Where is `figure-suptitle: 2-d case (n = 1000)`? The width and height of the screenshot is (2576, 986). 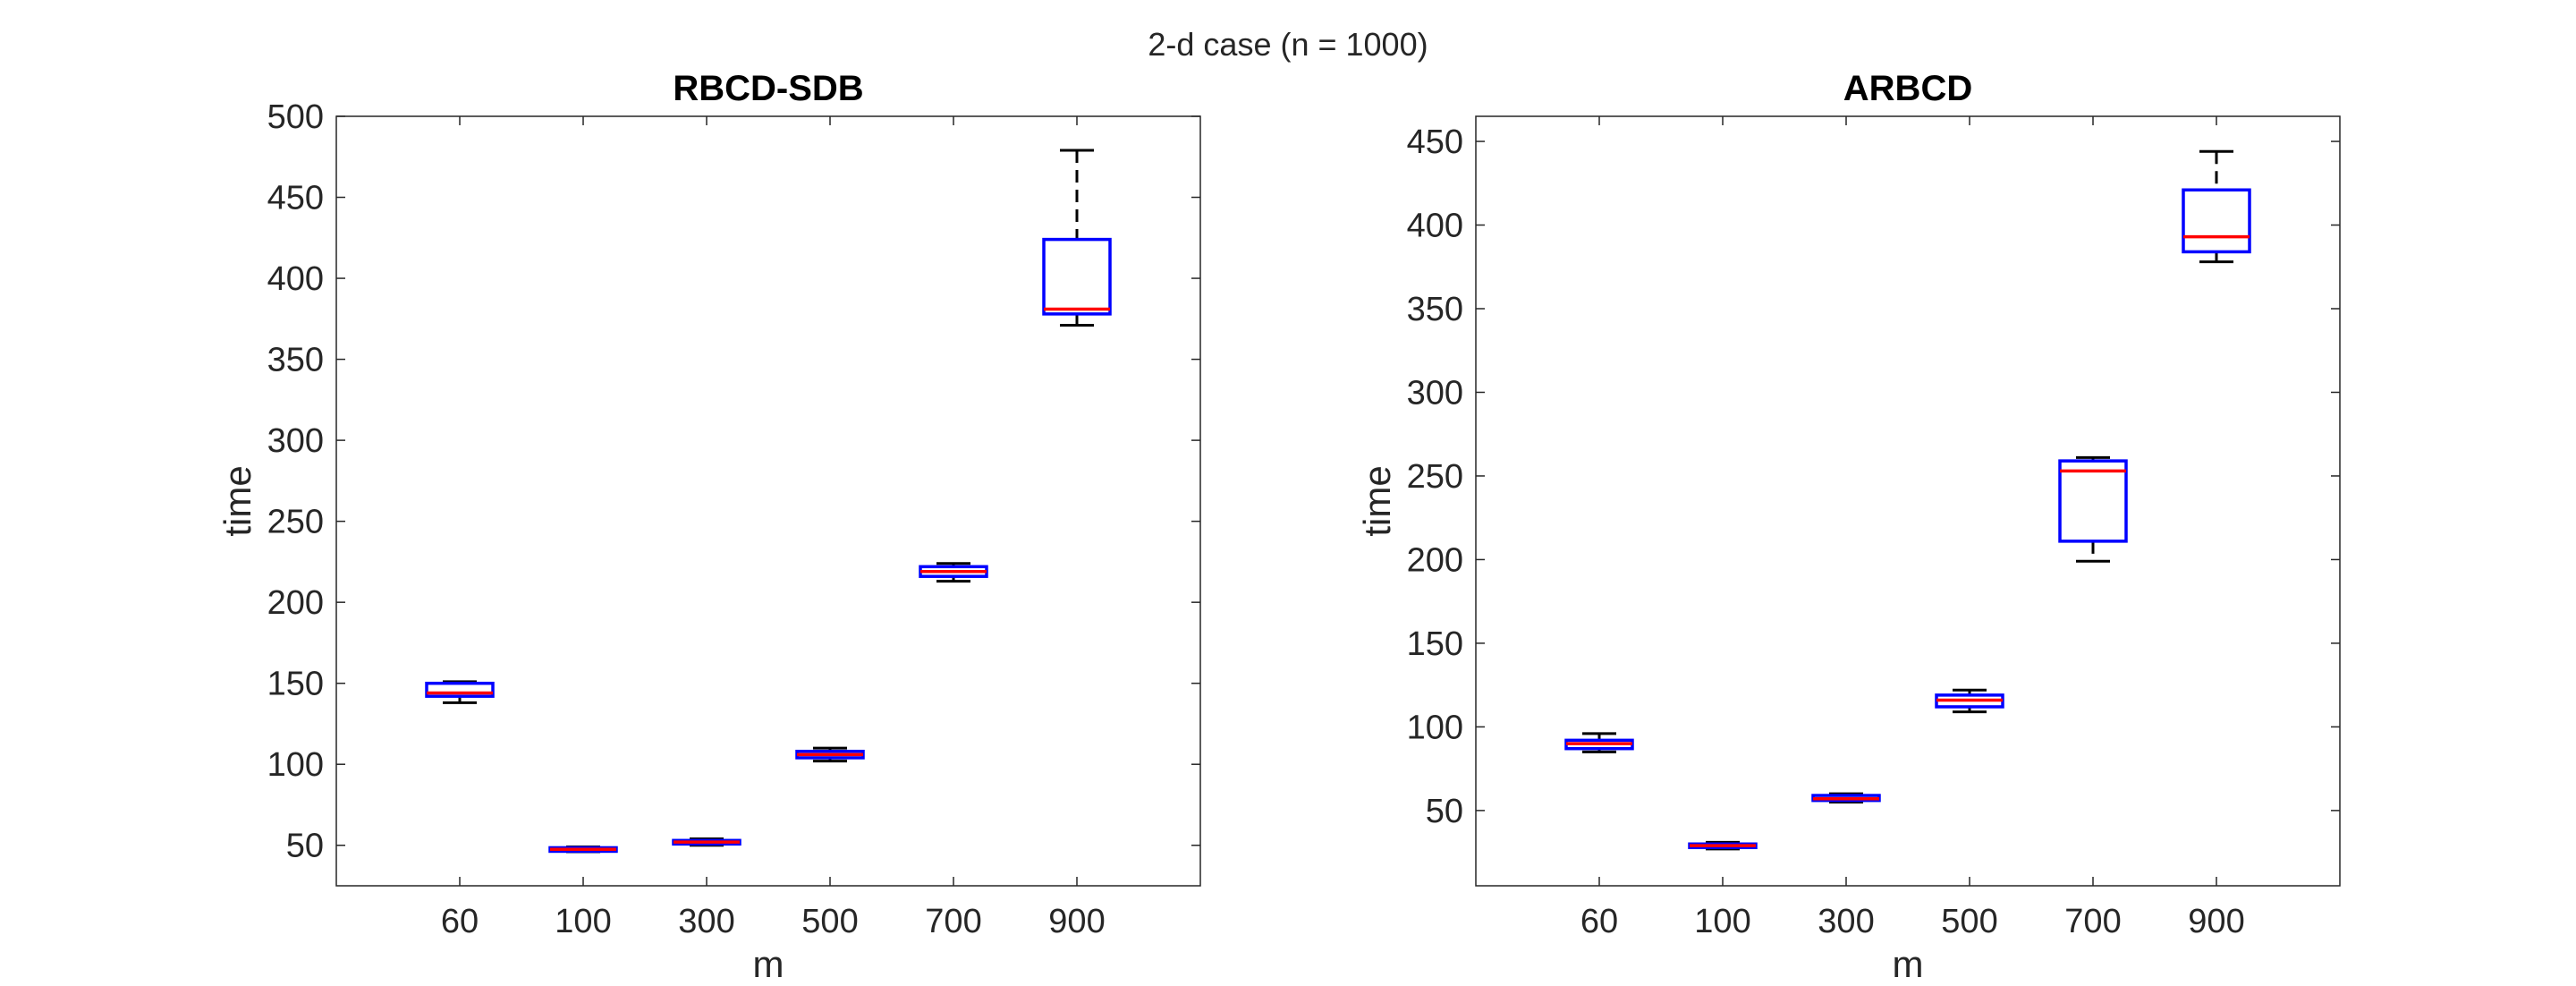
figure-suptitle: 2-d case (n = 1000) is located at coordinates (1288, 44).